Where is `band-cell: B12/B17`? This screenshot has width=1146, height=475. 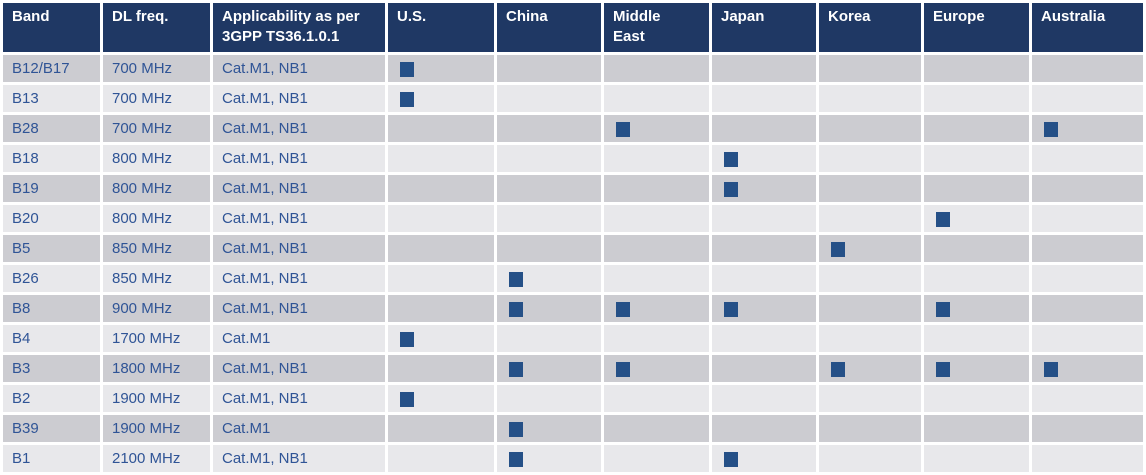 band-cell: B12/B17 is located at coordinates (51, 68).